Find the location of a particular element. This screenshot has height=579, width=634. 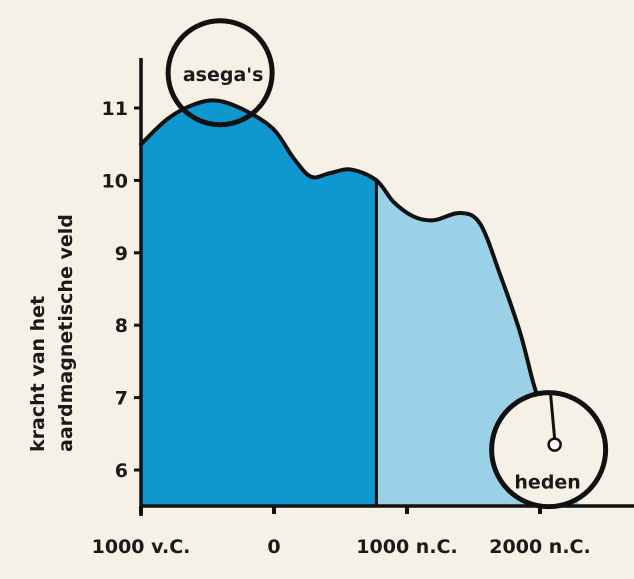

y-axis-label-line-2: aardmagnetische veld is located at coordinates (66, 333).